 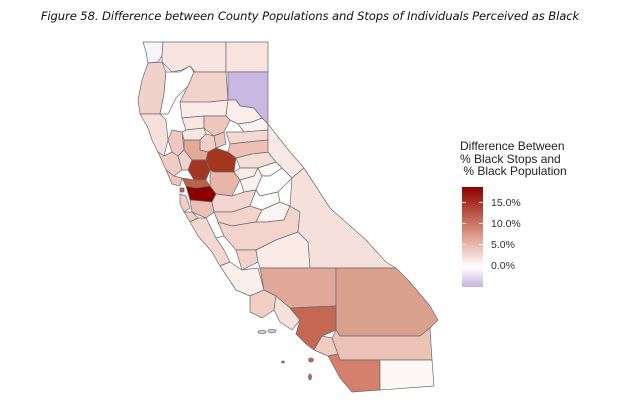 What do you see at coordinates (472, 237) in the screenshot?
I see `legend-color-bar` at bounding box center [472, 237].